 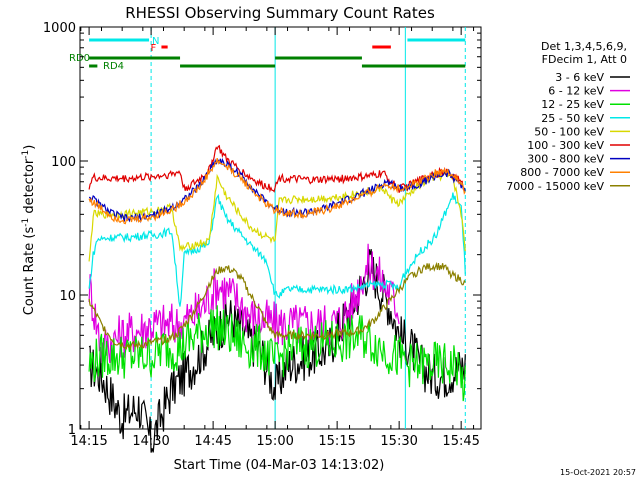 I want to click on x-axis-label: Start Time (04-Mar-03 14:13:02), so click(x=279, y=465).